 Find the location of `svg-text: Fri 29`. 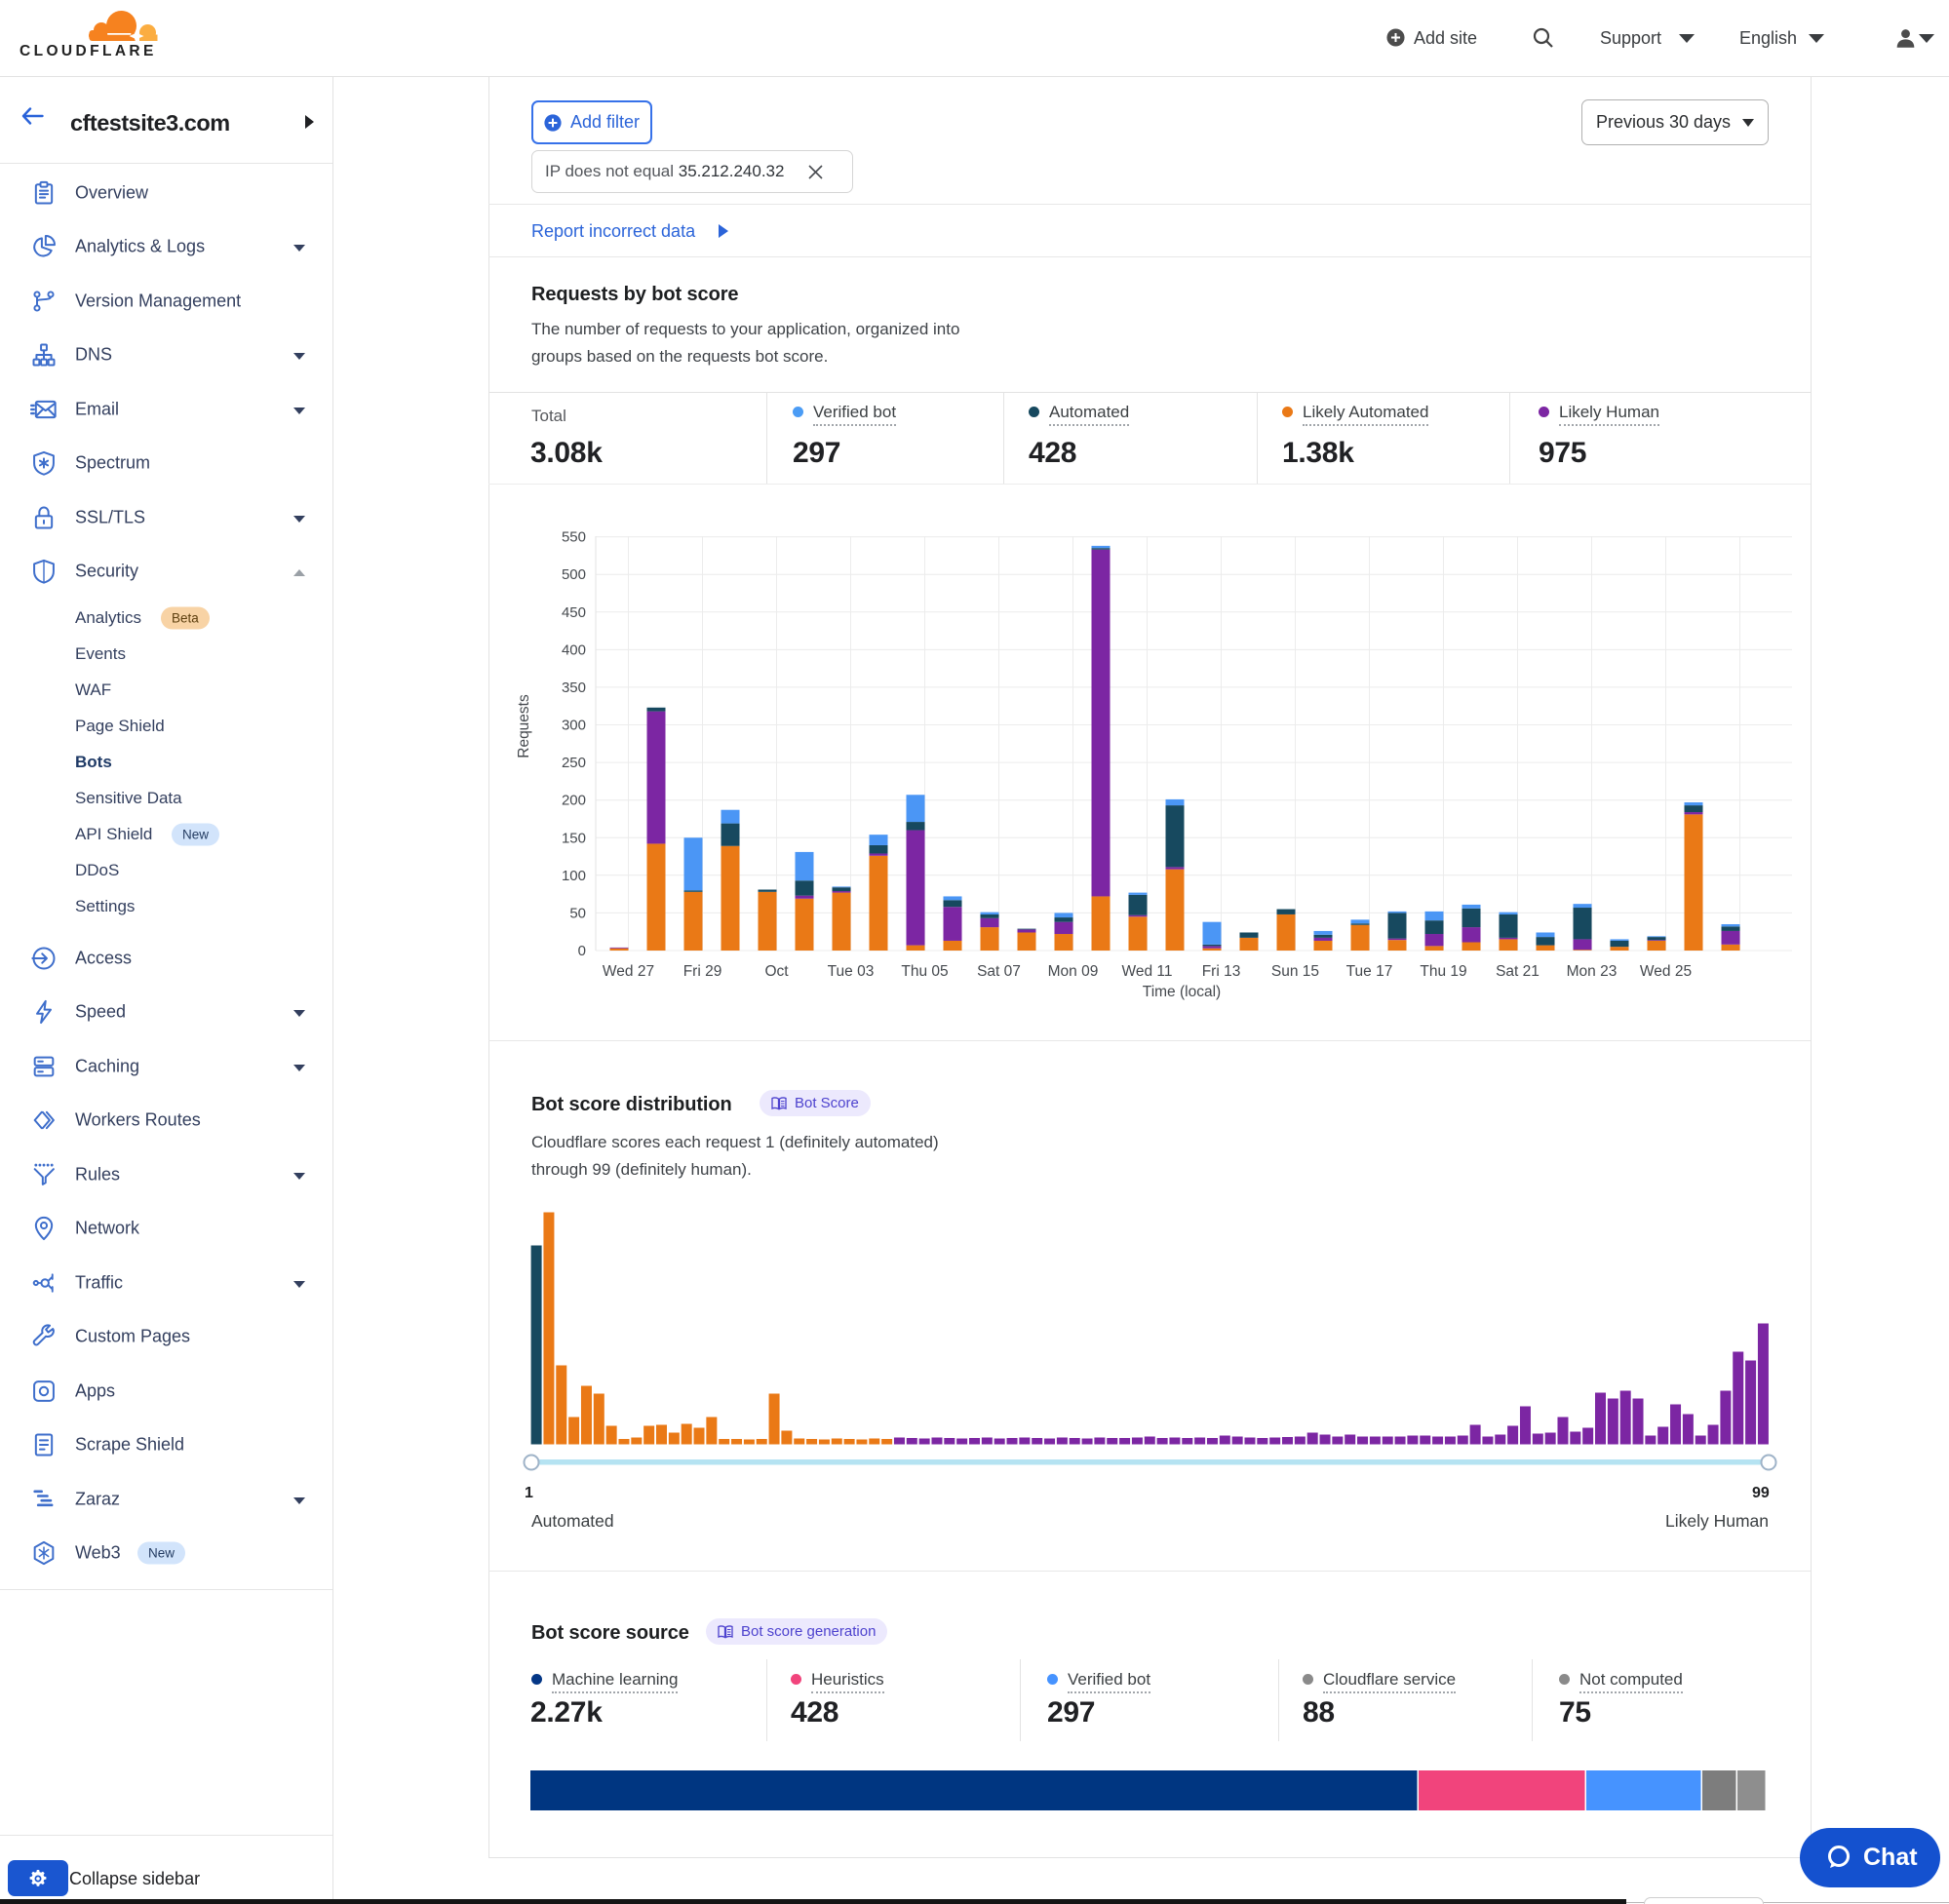

svg-text: Fri 29 is located at coordinates (702, 971).